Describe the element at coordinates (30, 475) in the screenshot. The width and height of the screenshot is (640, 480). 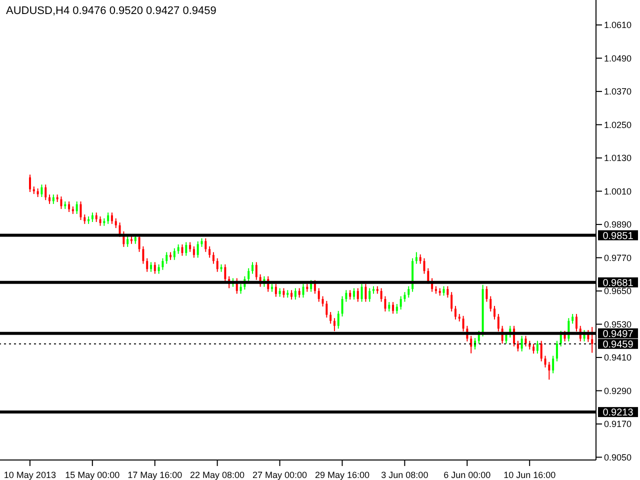
I see `x-tick-label: 10 May 2013` at that location.